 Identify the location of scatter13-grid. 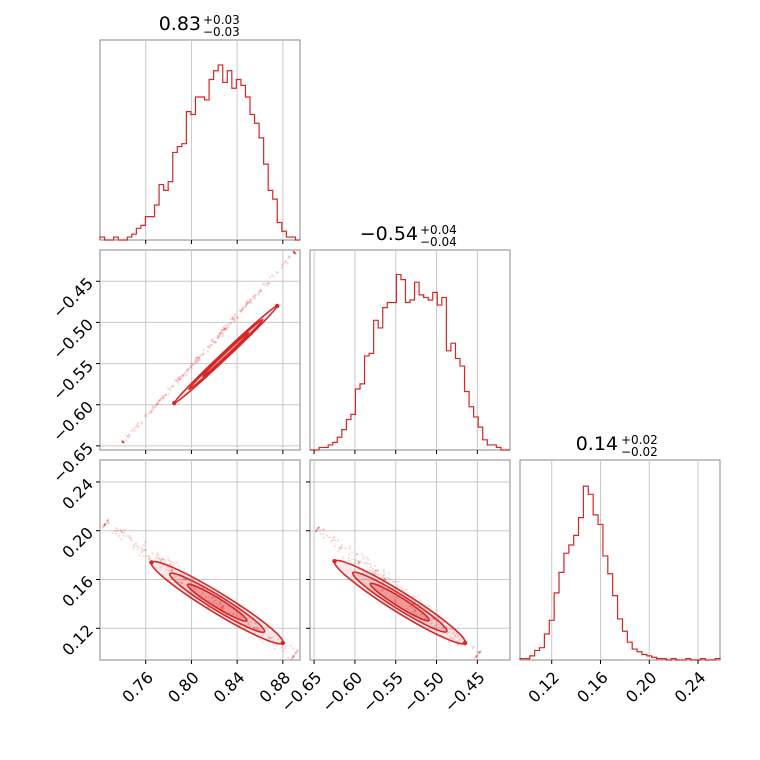
(200, 560).